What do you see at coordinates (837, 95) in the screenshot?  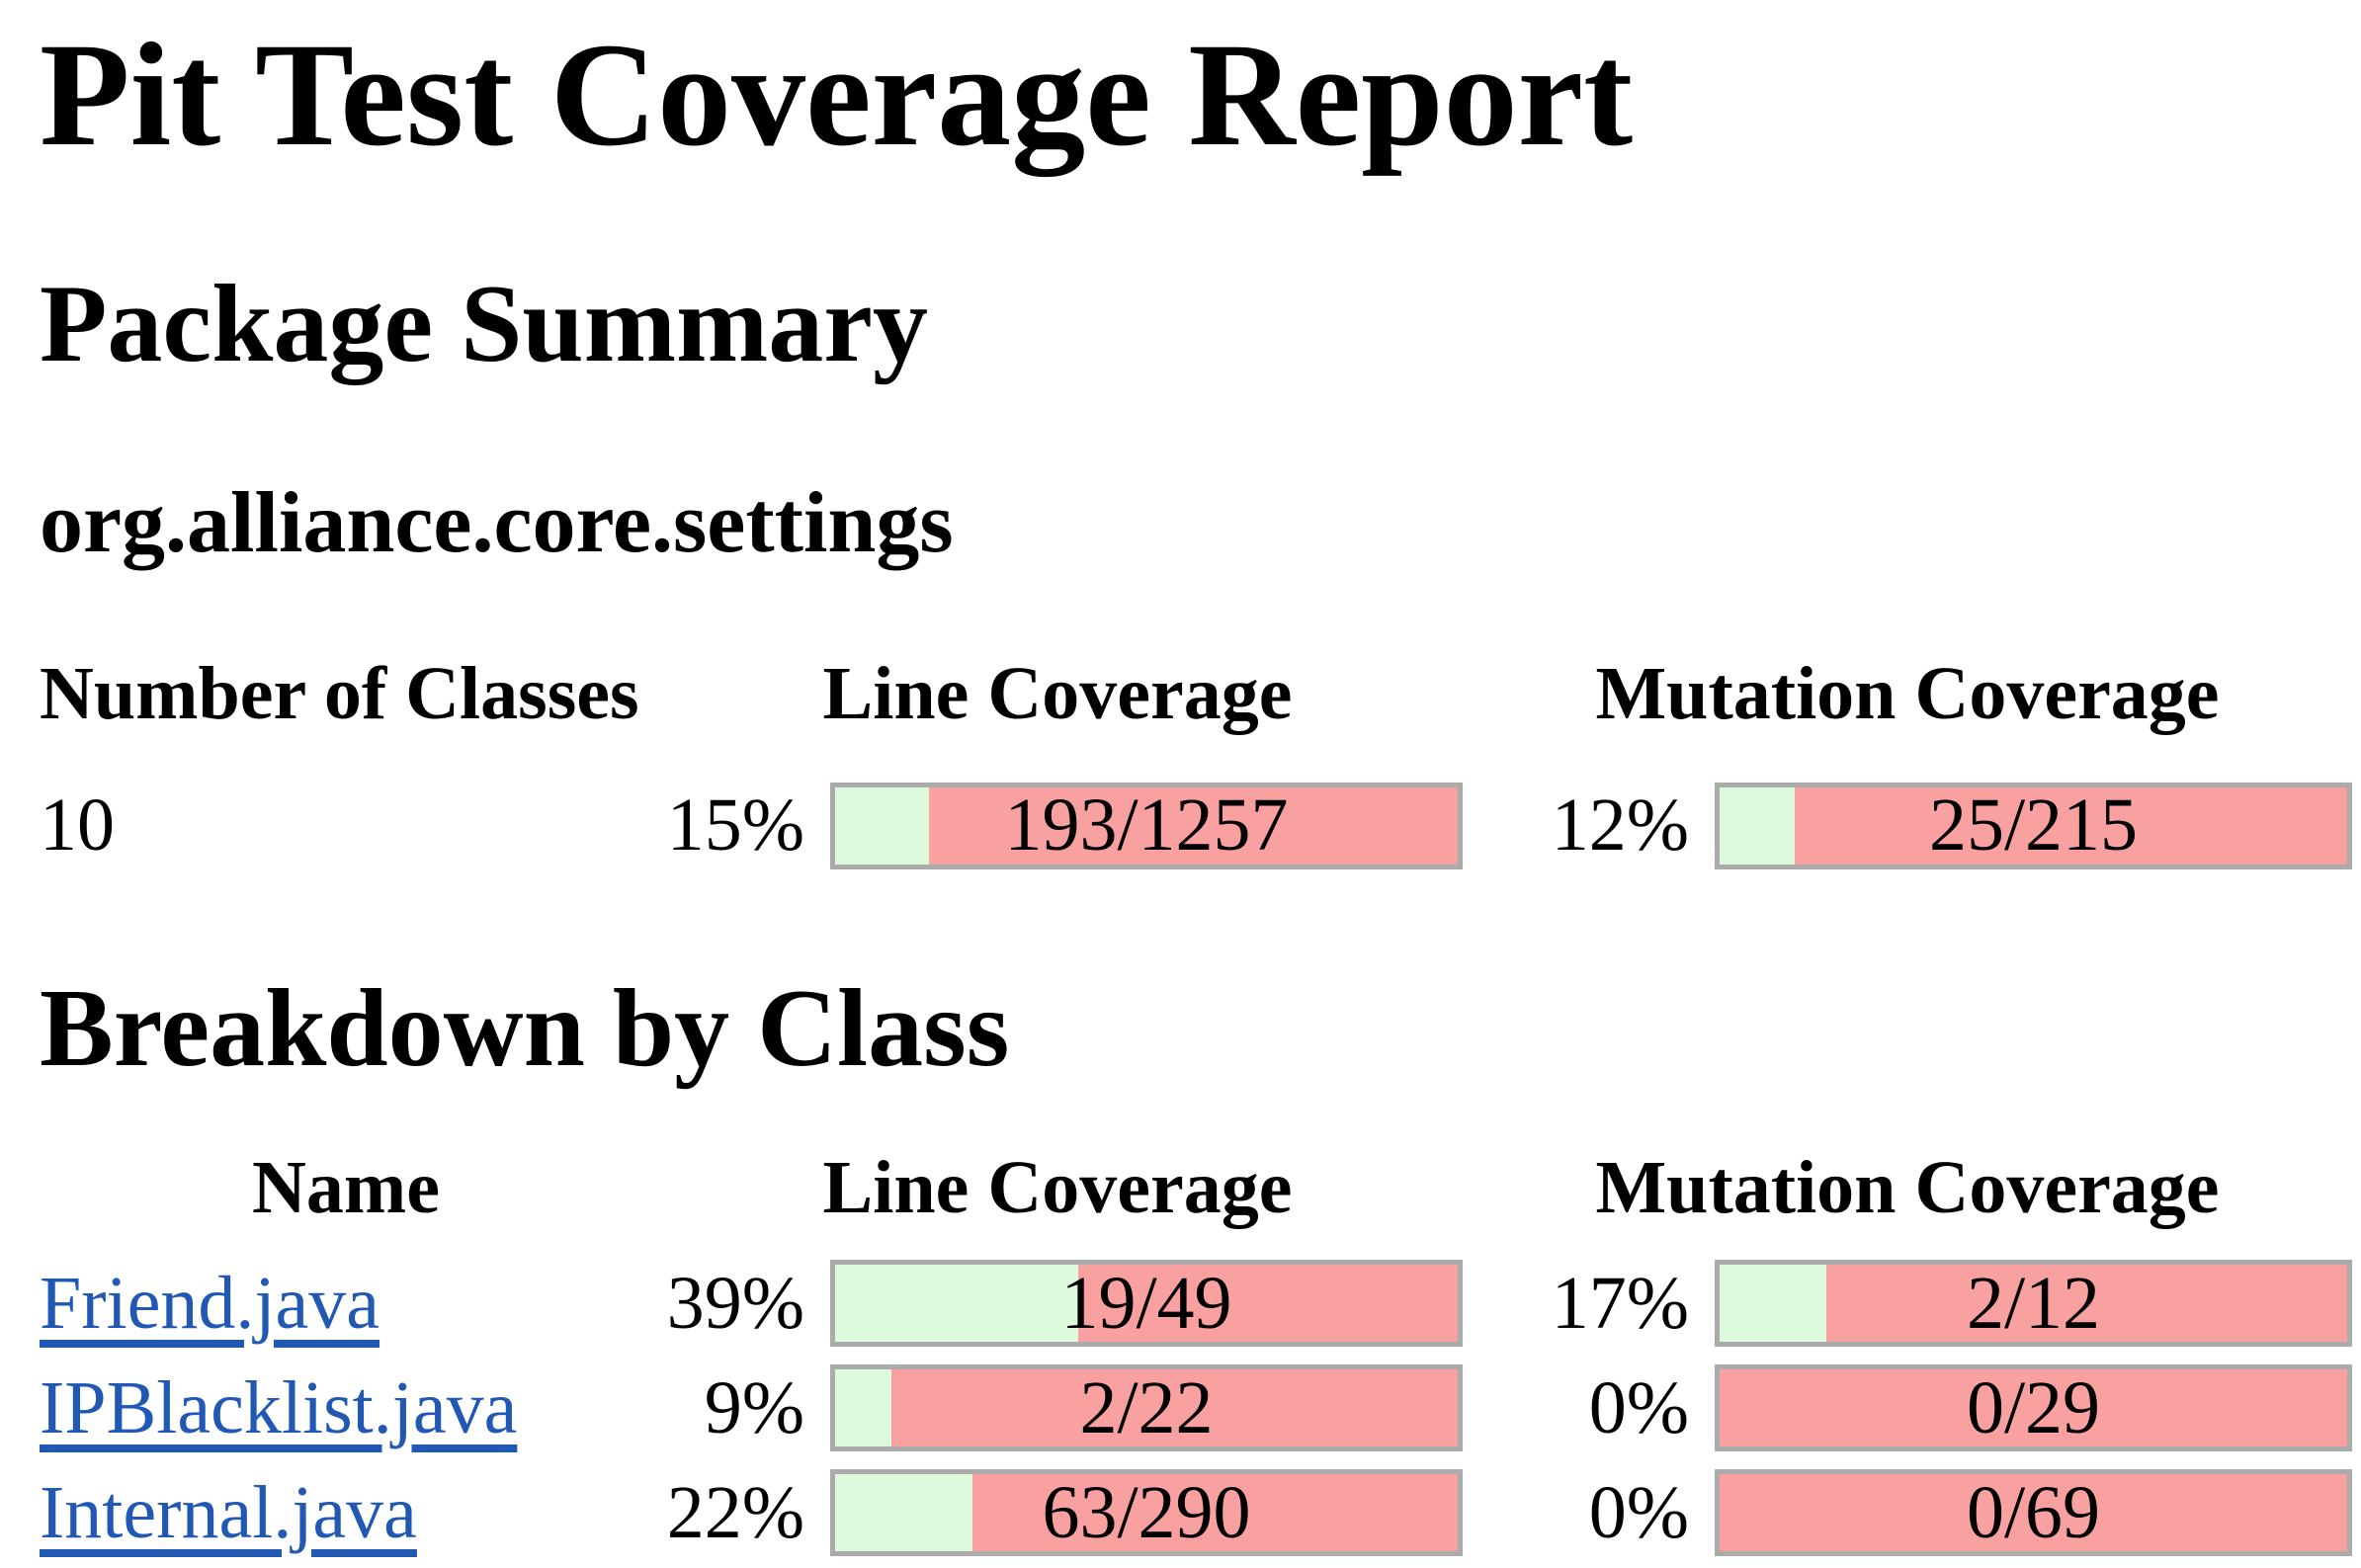 I see `page-title: Pit Test Coverage Report` at bounding box center [837, 95].